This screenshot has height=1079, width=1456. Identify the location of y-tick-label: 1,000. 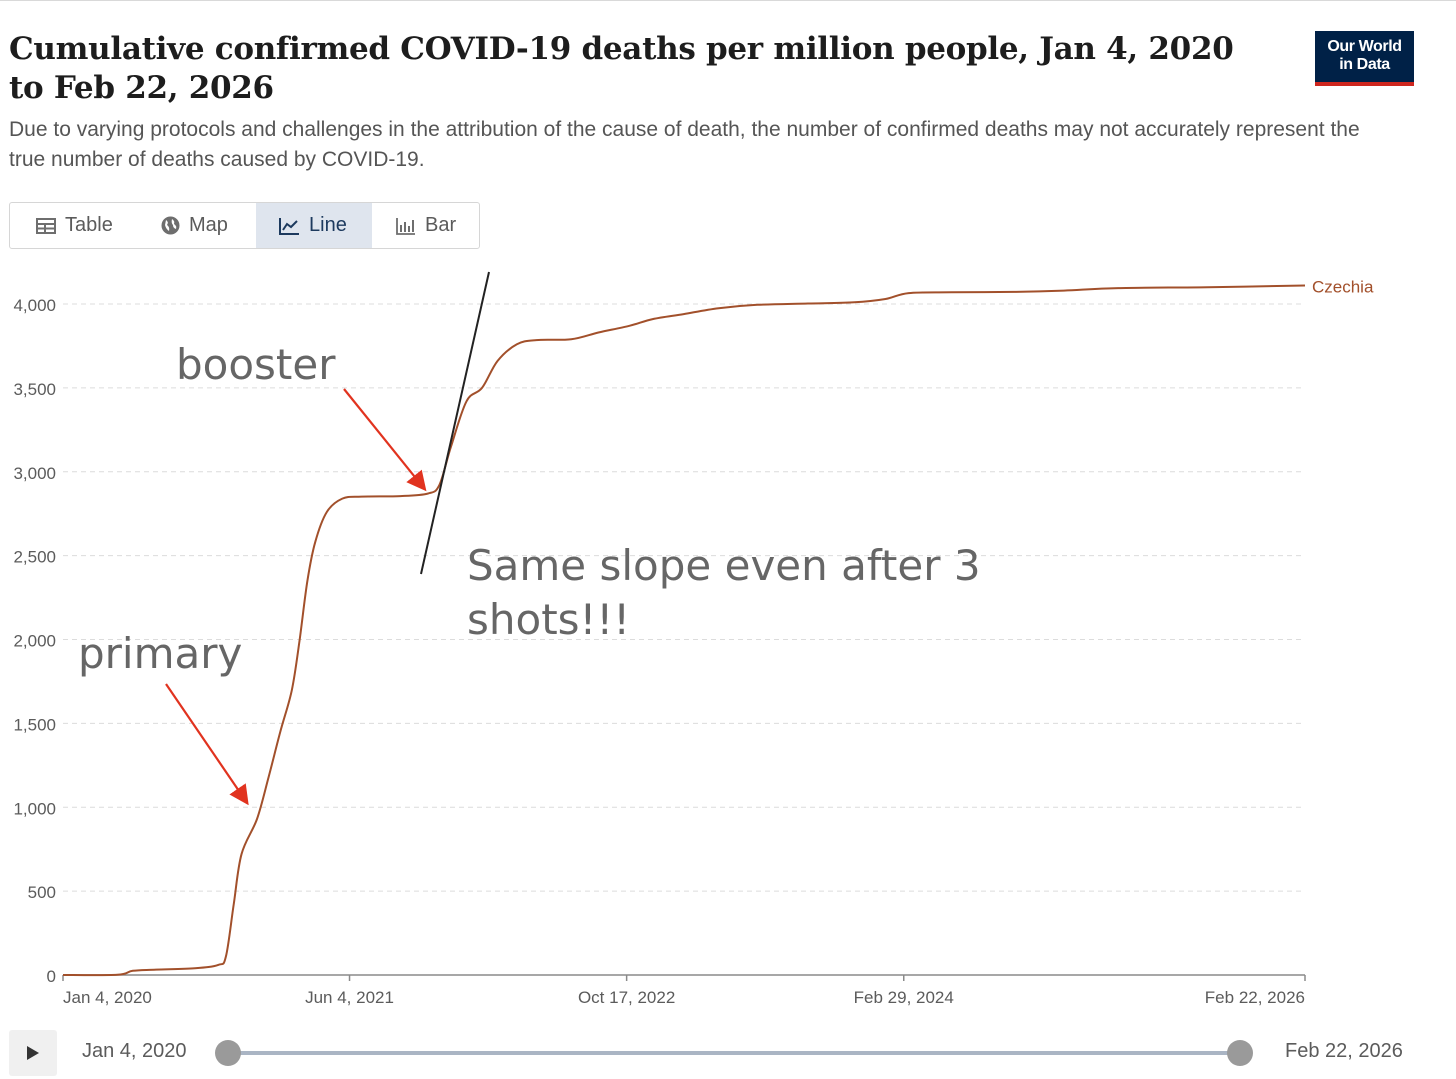
(34, 808).